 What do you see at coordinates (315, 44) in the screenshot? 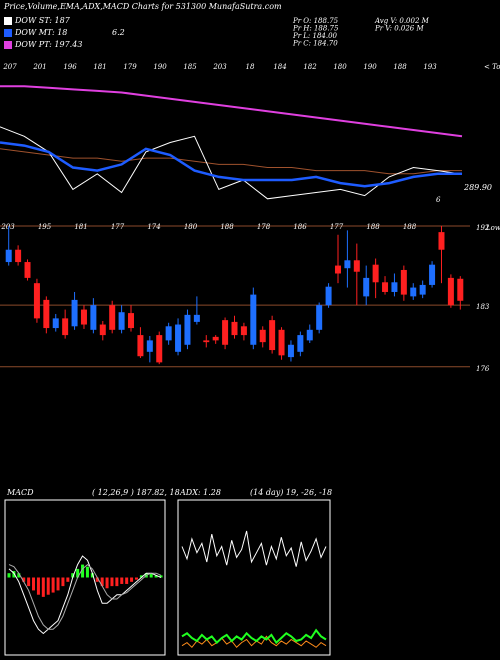
I see `price-info: Pr C: 184.70` at bounding box center [315, 44].